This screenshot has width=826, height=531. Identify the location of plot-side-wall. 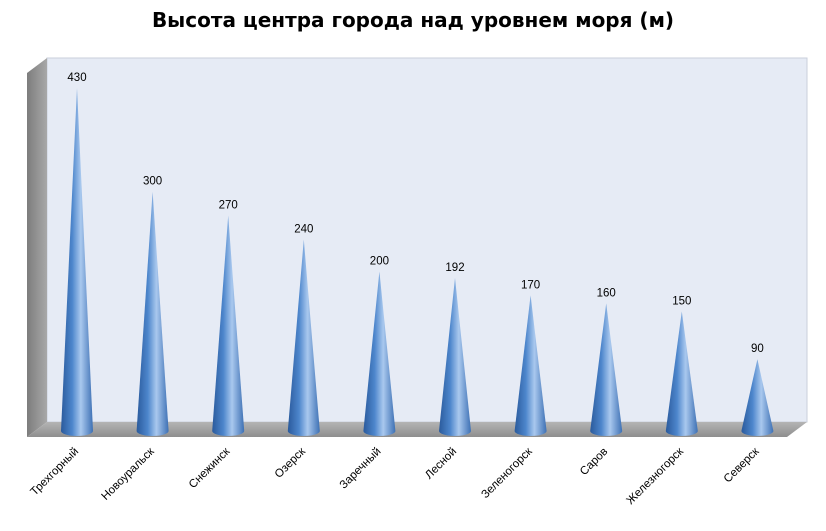
(37, 247).